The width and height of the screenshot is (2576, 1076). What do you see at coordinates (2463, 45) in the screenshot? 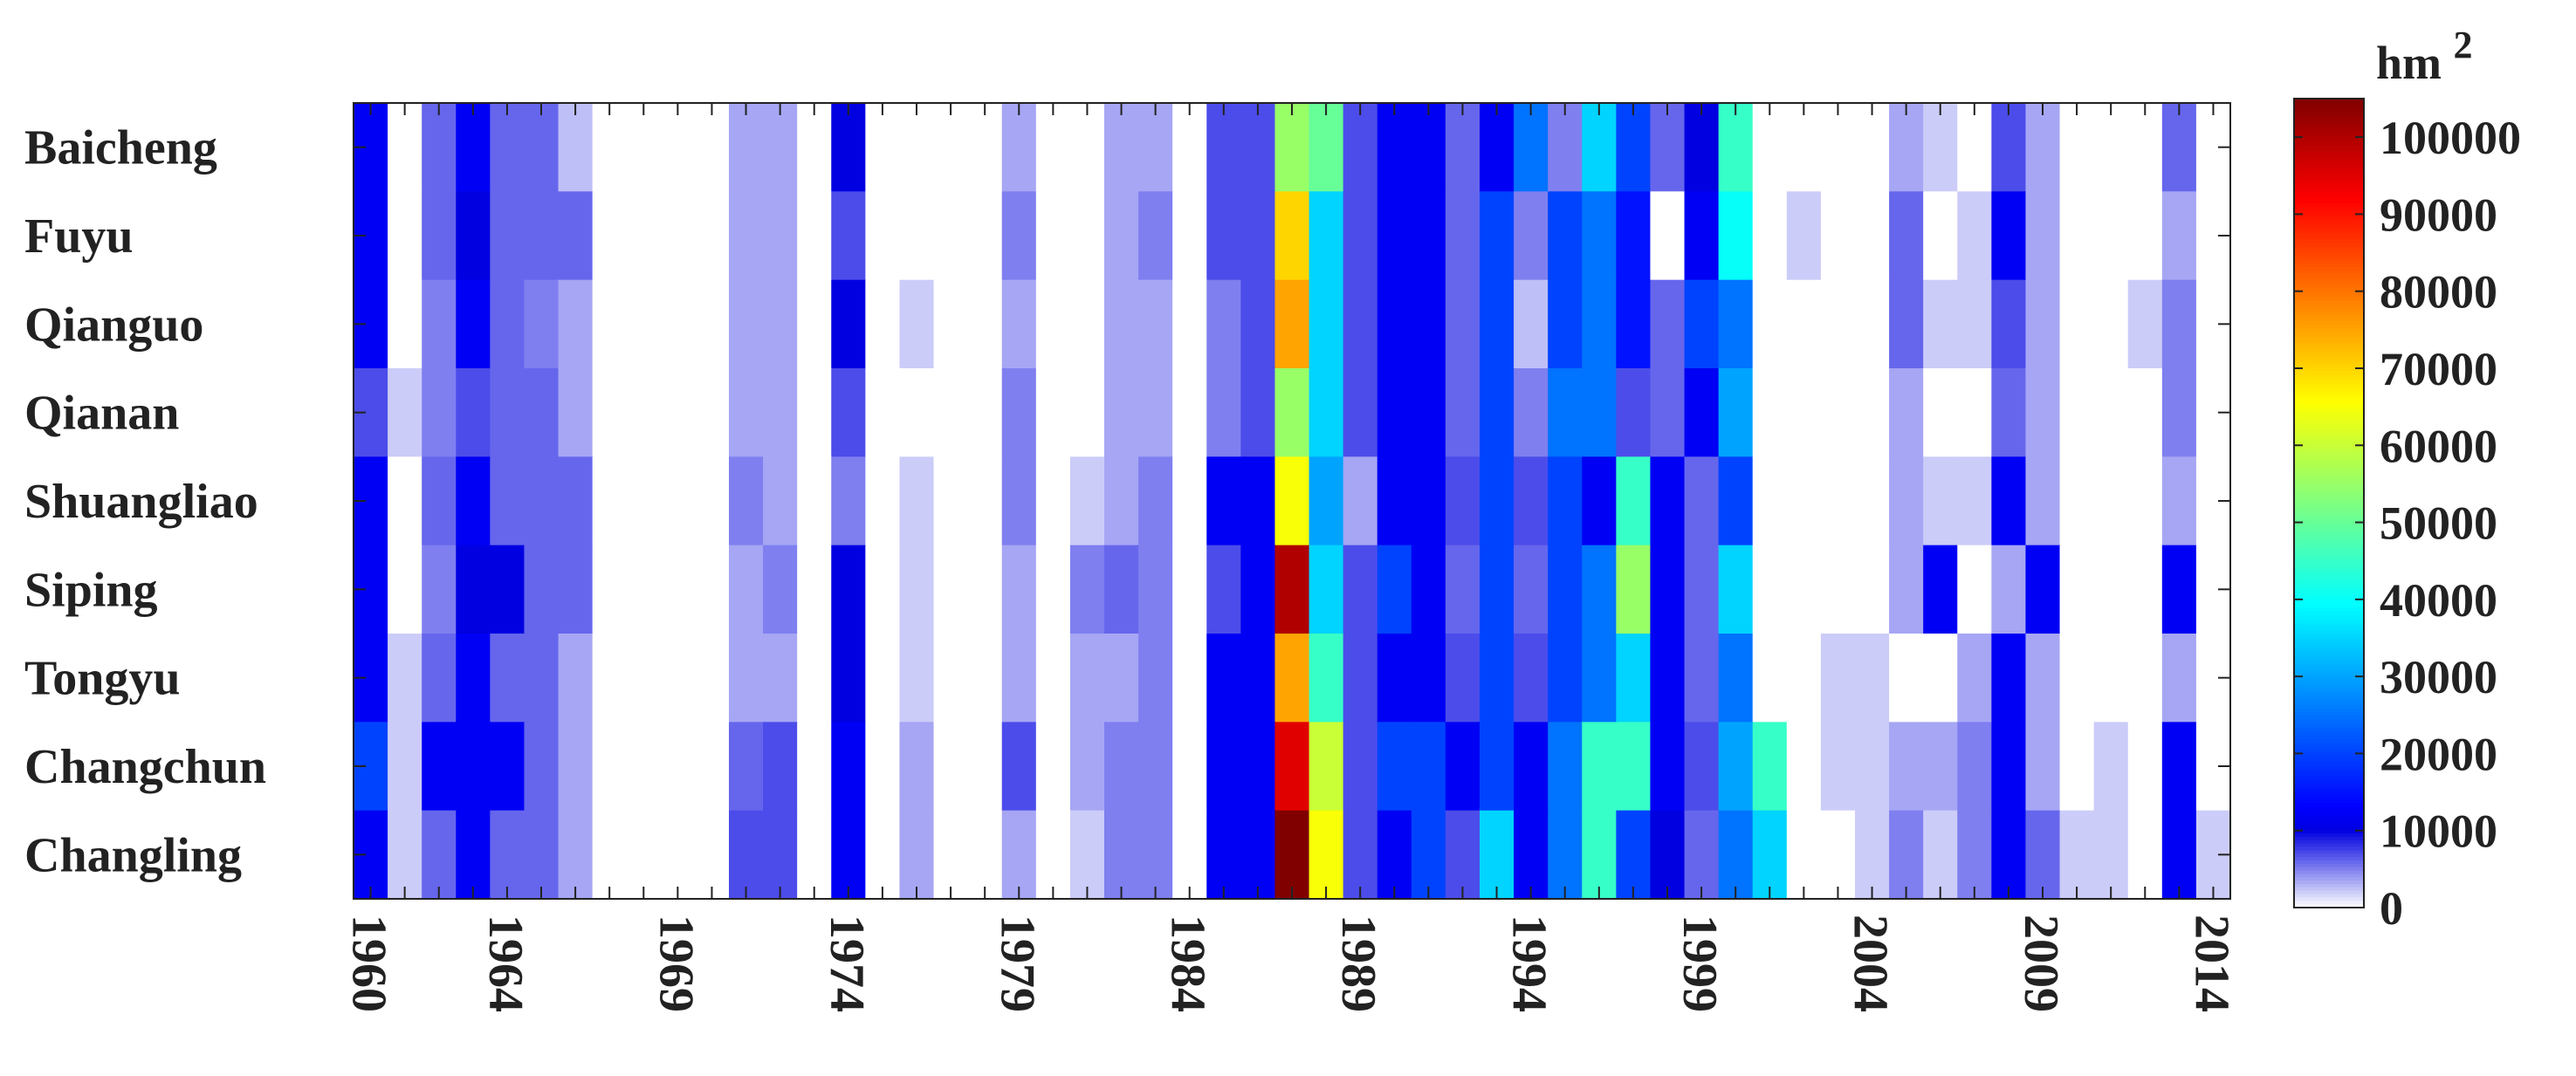
I see `colorbar-unit-superscript: 2` at bounding box center [2463, 45].